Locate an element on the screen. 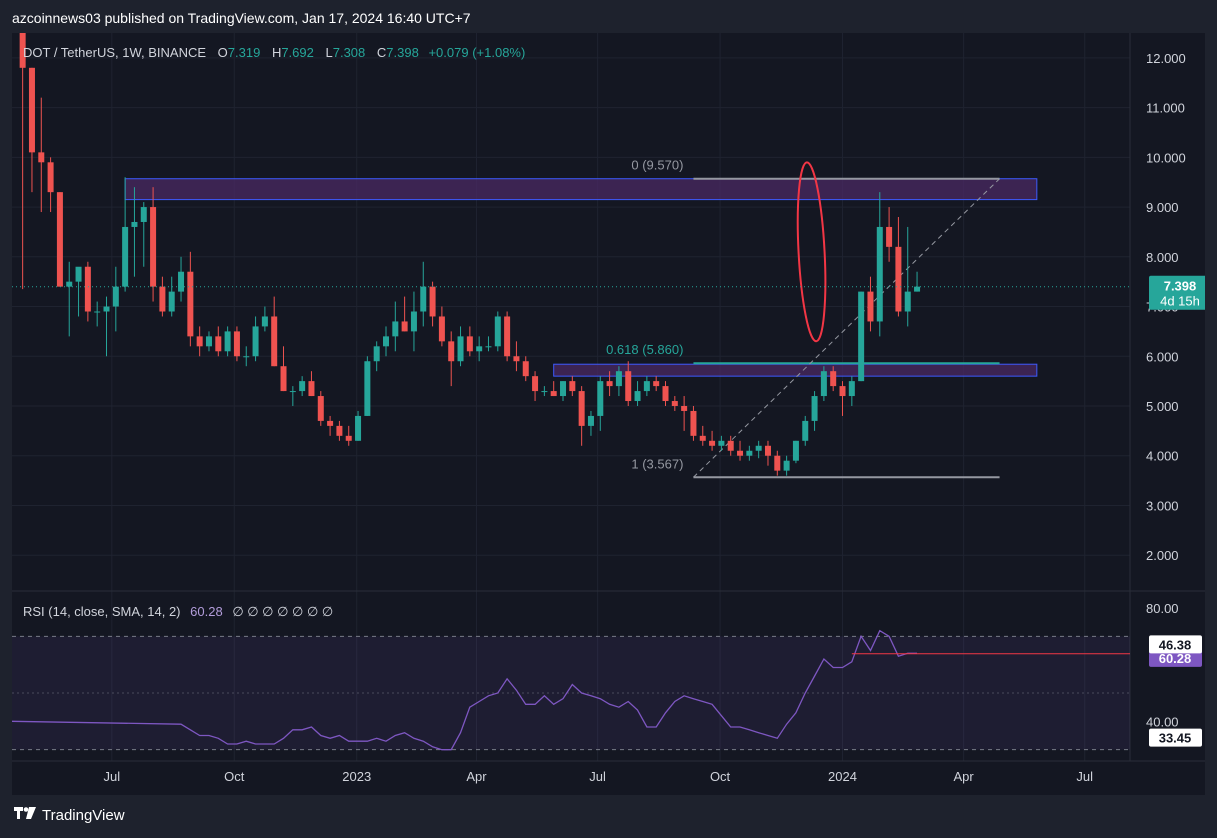  open-label: O is located at coordinates (222, 52).